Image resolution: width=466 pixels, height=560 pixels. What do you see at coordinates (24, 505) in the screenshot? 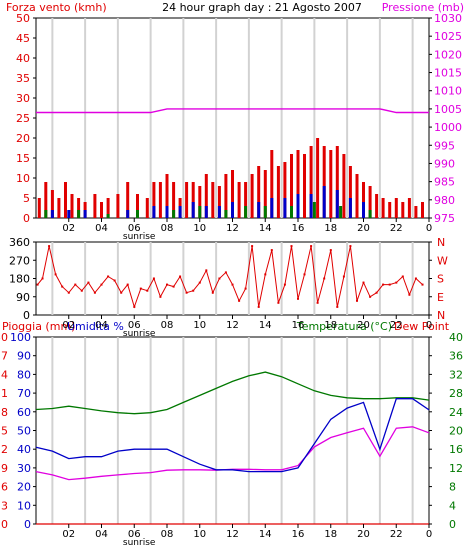
I see `humidity-y-tick-label: 10` at bounding box center [24, 505].